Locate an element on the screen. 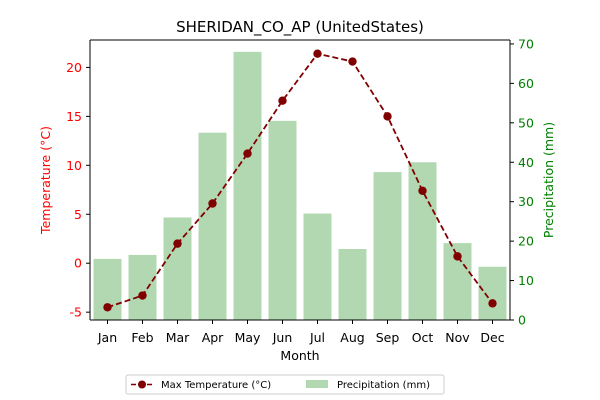 The width and height of the screenshot is (600, 400). x-tick-label-jul: Jul is located at coordinates (317, 337).